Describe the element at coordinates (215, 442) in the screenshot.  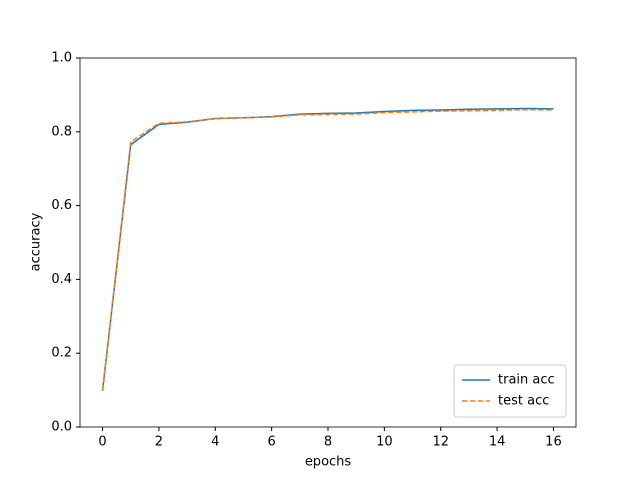
I see `x-tick-label: 4` at that location.